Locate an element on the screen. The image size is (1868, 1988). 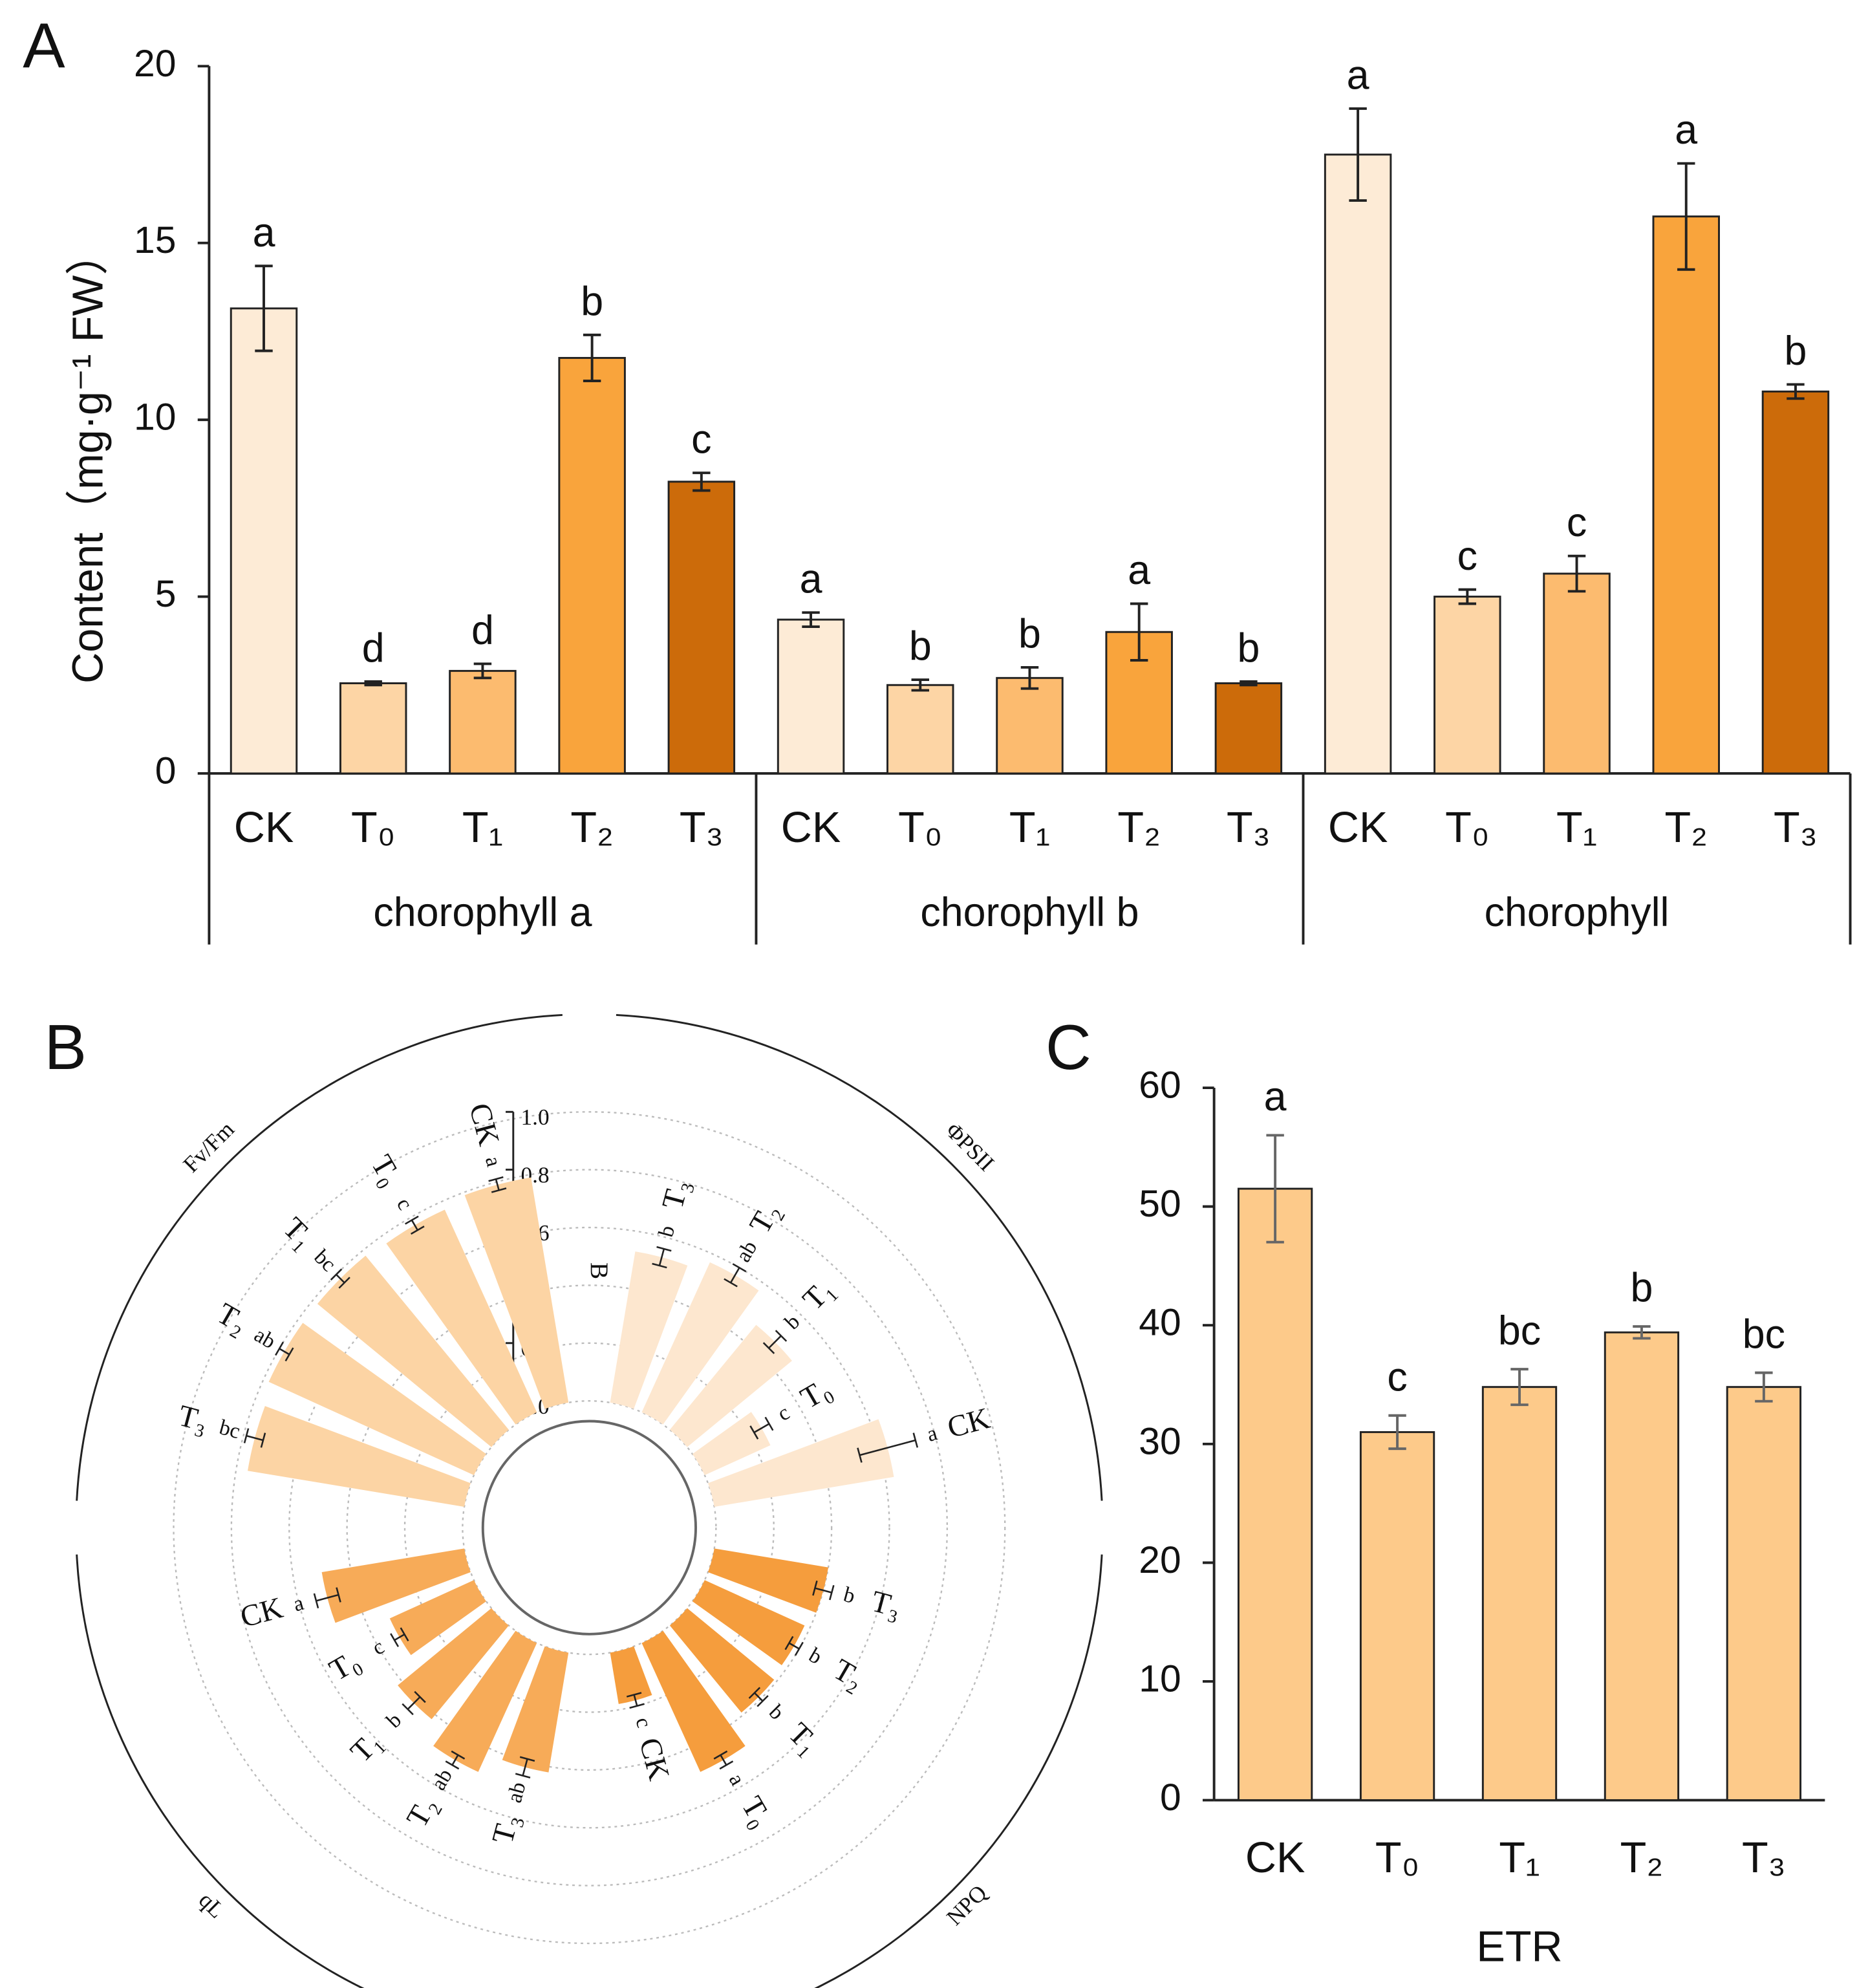
y-tick-label: 5 is located at coordinates (166, 594).